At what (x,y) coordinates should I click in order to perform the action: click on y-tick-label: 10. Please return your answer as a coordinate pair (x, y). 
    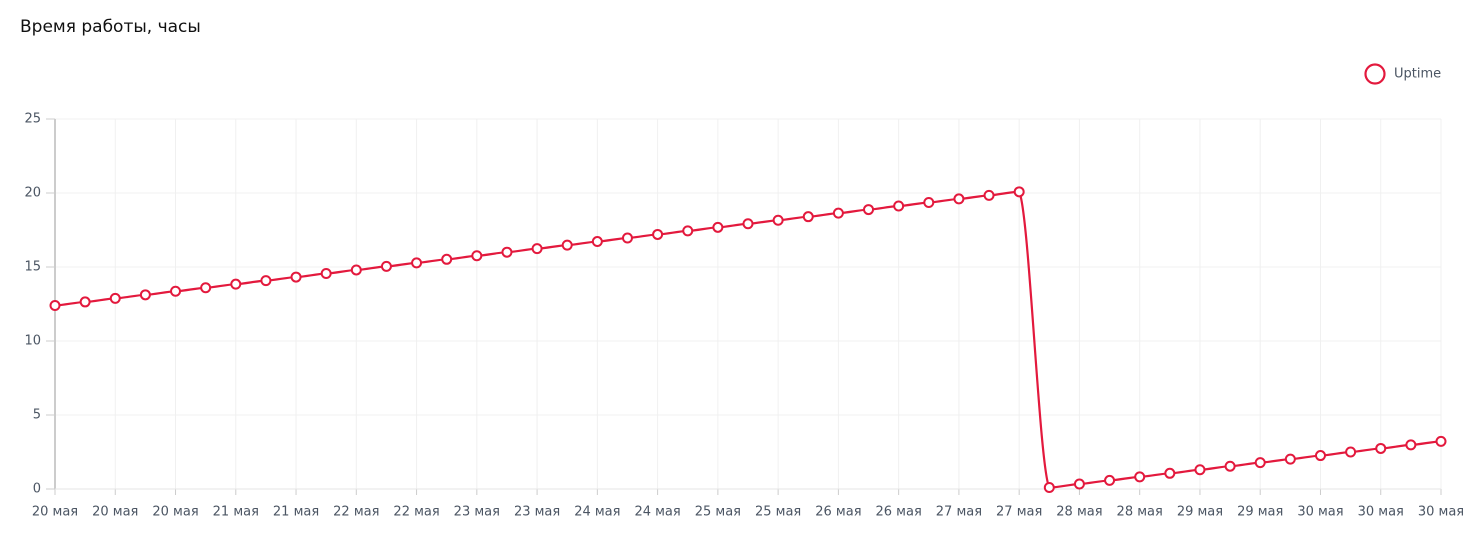
    Looking at the image, I should click on (32, 341).